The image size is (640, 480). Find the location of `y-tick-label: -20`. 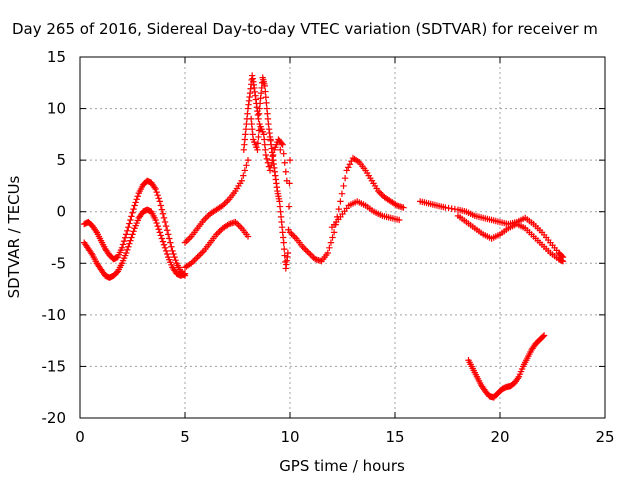

y-tick-label: -20 is located at coordinates (54, 418).